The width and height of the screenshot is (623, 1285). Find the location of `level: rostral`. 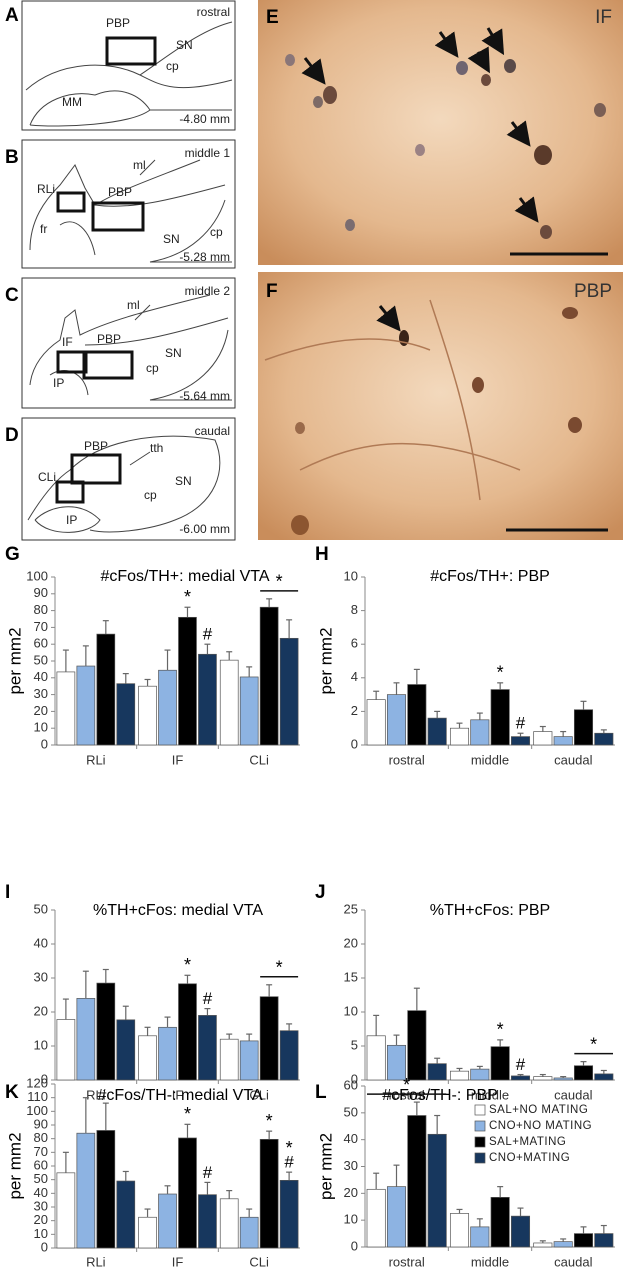

level: rostral is located at coordinates (213, 12).